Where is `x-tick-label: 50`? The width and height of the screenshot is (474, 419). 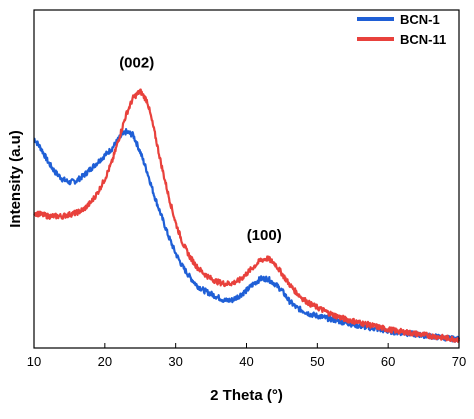 x-tick-label: 50 is located at coordinates (317, 361).